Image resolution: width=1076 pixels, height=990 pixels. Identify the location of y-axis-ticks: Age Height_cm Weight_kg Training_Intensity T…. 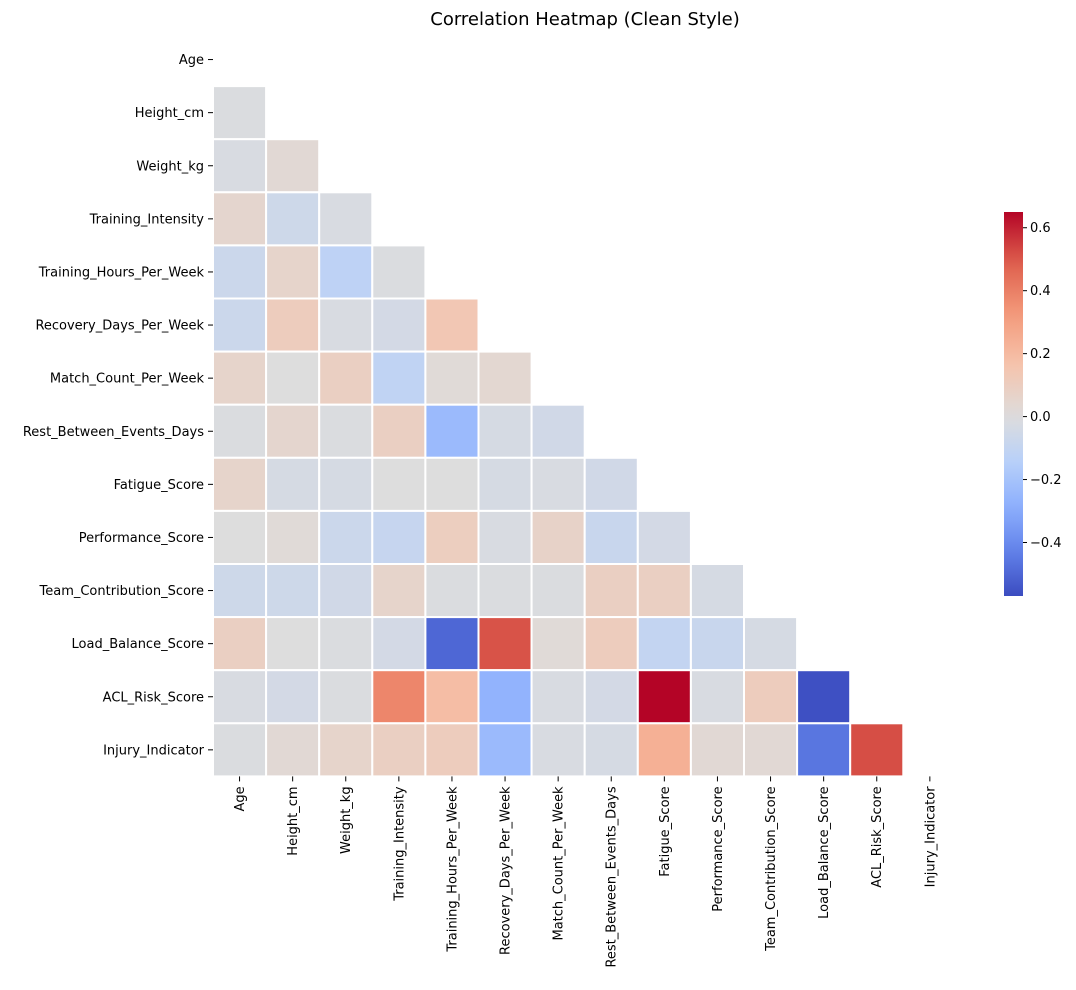
(118, 405).